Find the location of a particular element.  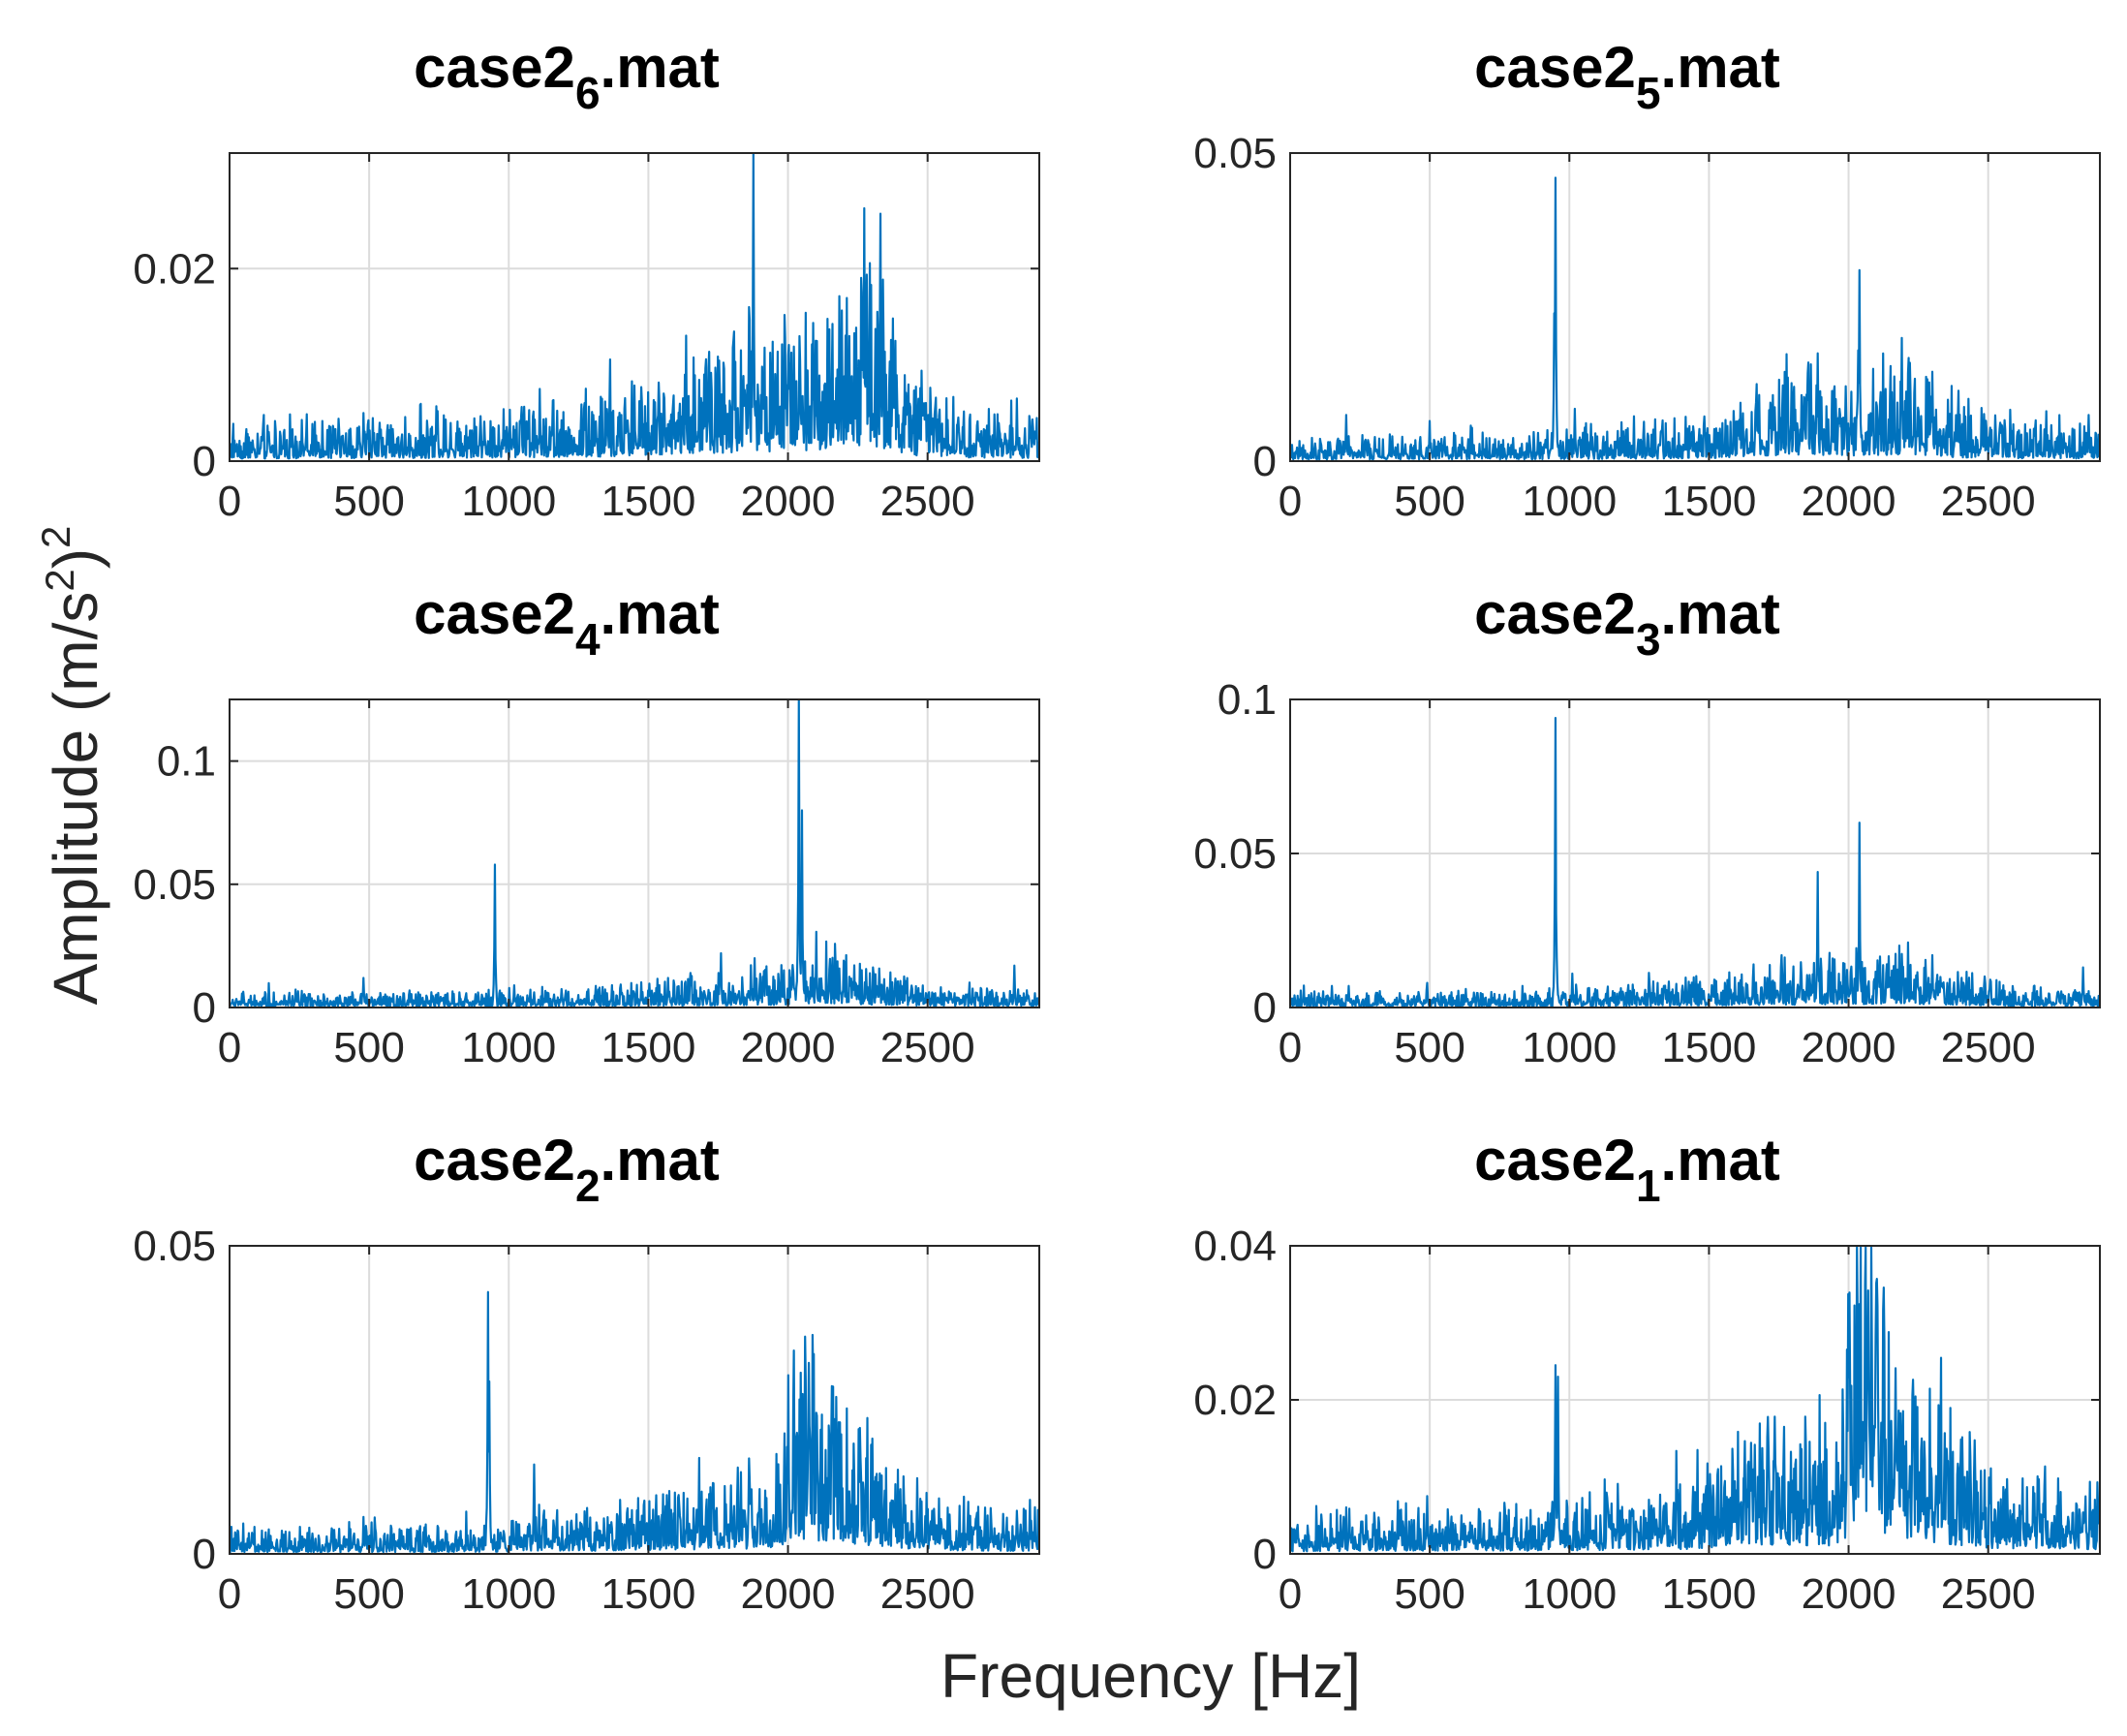

y-axis-label: Amplitude (m/s2)2 is located at coordinates (71, 766).